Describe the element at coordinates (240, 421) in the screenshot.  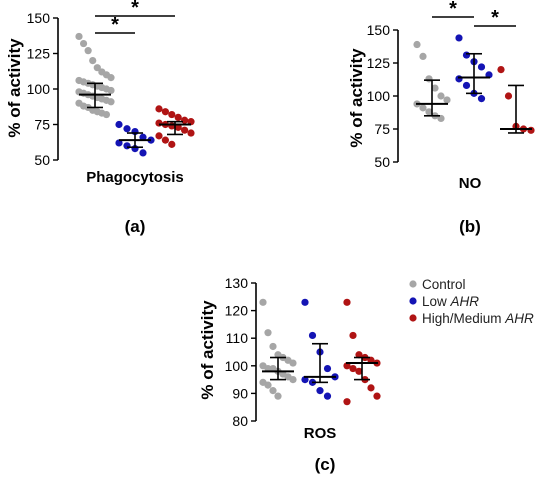
I see `panel-c-y-tick-label: 80` at that location.